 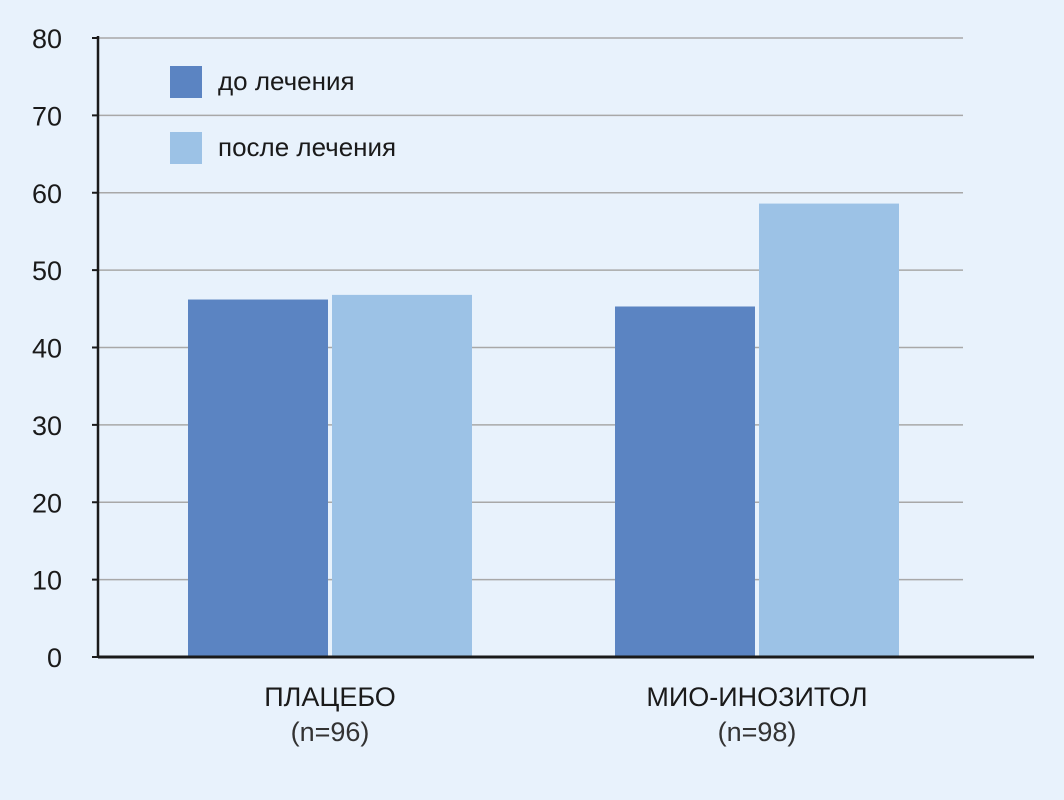 I want to click on y-tick-label-0: 0, so click(x=54, y=658).